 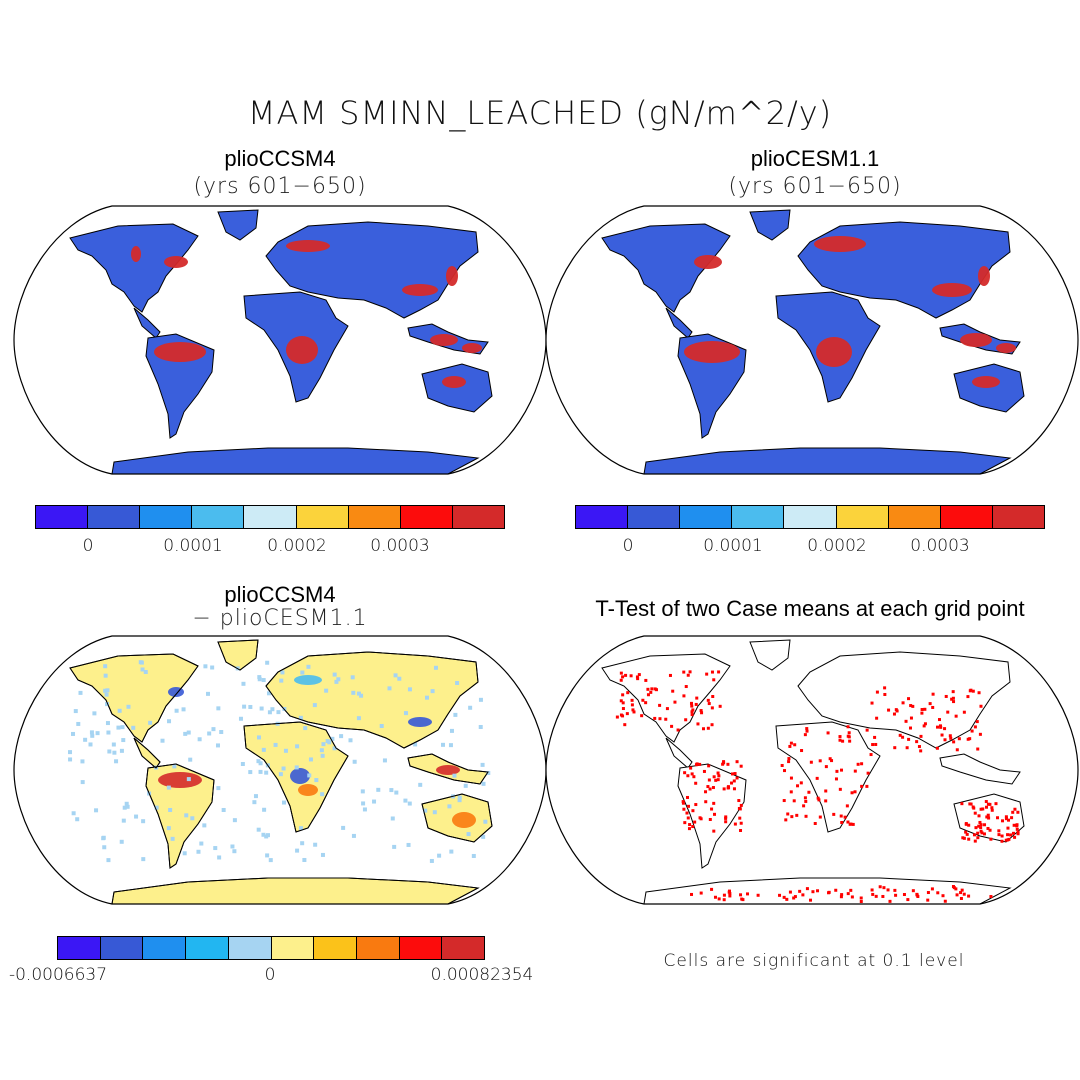 What do you see at coordinates (815, 158) in the screenshot?
I see `panel2-title: plioCESM1.1` at bounding box center [815, 158].